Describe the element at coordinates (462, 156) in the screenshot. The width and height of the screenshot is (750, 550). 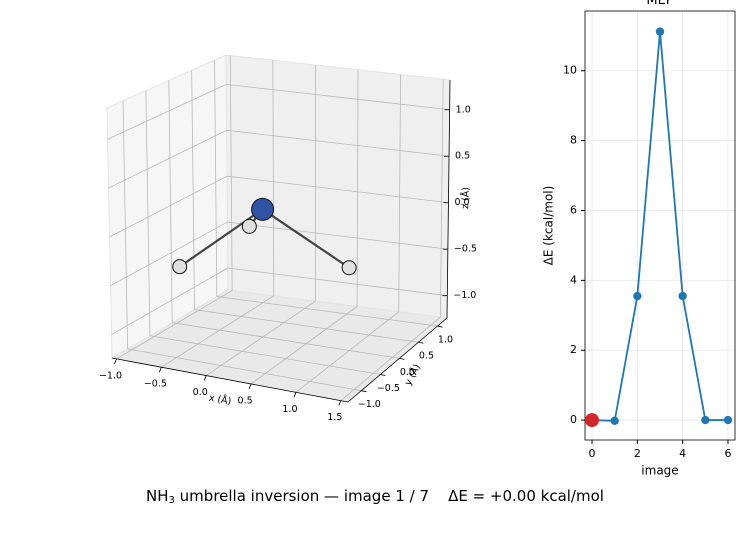
I see `z-tick-label: 0.5` at that location.